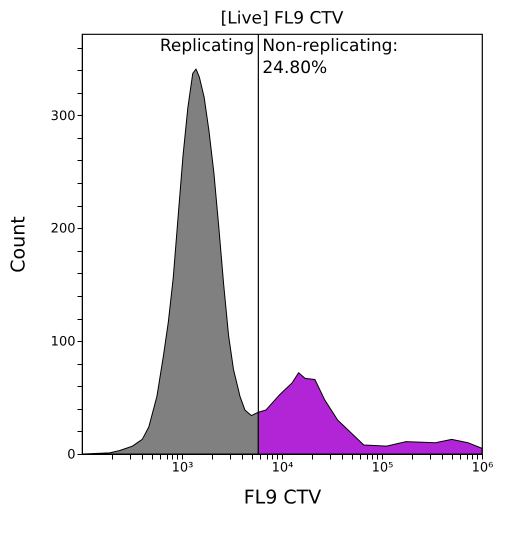 This screenshot has height=533, width=531. I want to click on y-tick-label: 300, so click(63, 116).